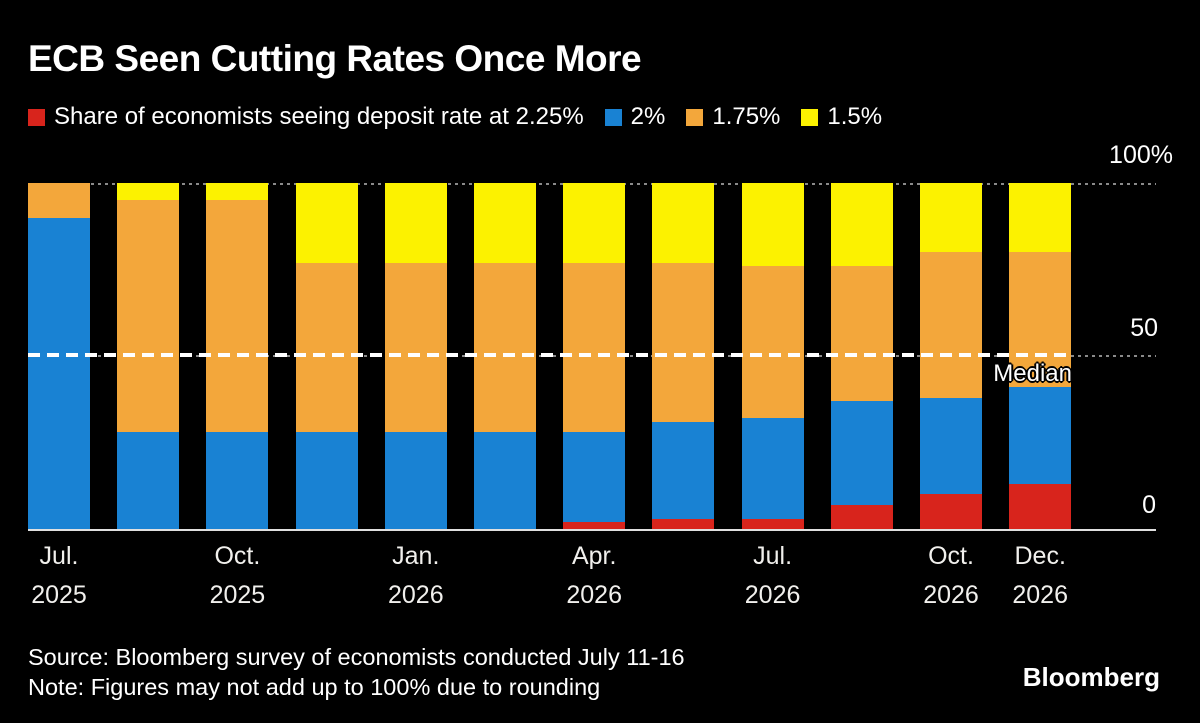 This screenshot has width=1200, height=723. Describe the element at coordinates (416, 556) in the screenshot. I see `x-tick-month: Jan.` at that location.